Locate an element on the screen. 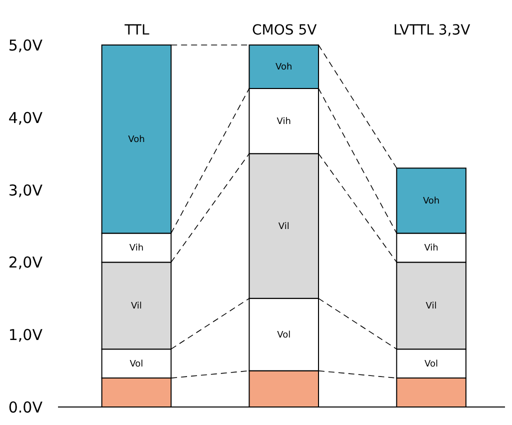 The image size is (512, 425). y-tick-label: 3,0V is located at coordinates (26, 190).